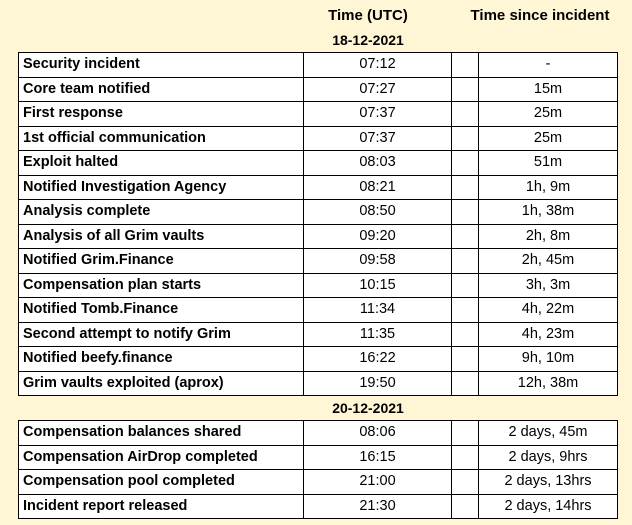 This screenshot has height=525, width=632. What do you see at coordinates (377, 506) in the screenshot?
I see `time-utc-cell: 21:30` at bounding box center [377, 506].